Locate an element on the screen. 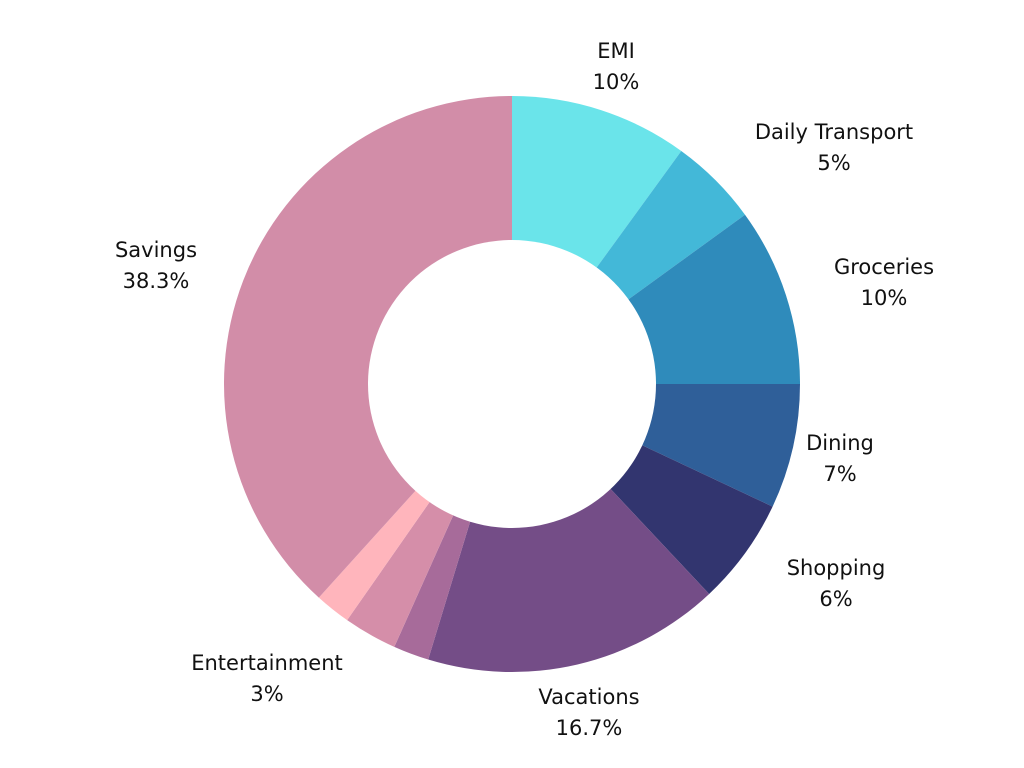  slice-percent-emi: 10% is located at coordinates (616, 82).